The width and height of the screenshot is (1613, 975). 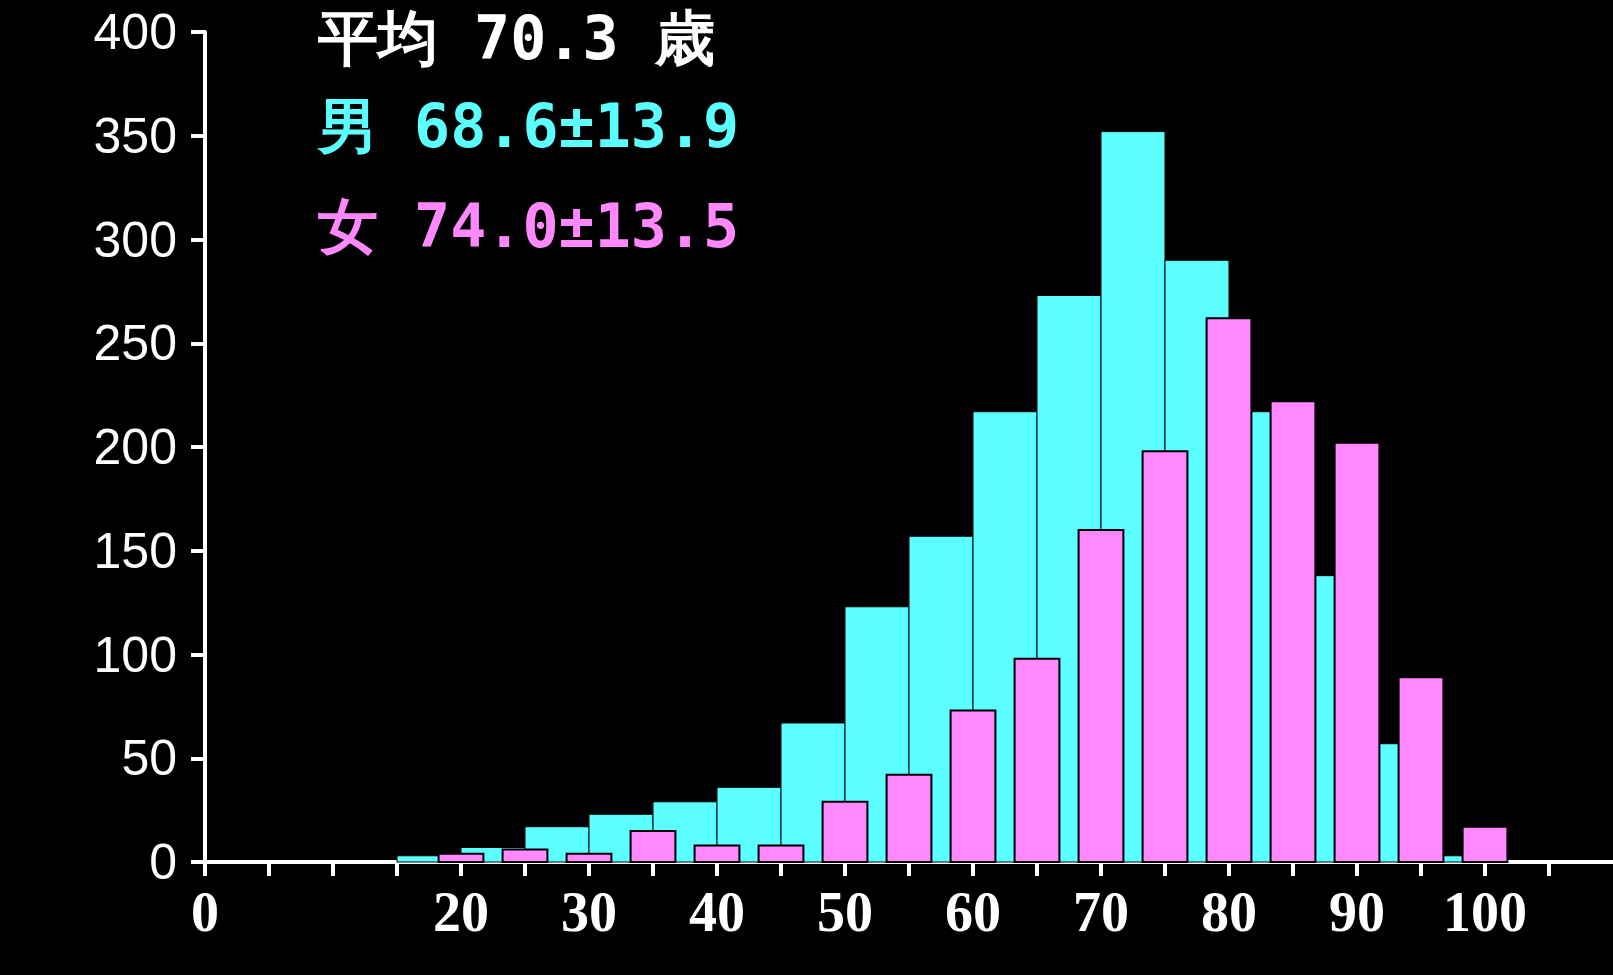 What do you see at coordinates (135, 343) in the screenshot?
I see `y-tick-label: 250` at bounding box center [135, 343].